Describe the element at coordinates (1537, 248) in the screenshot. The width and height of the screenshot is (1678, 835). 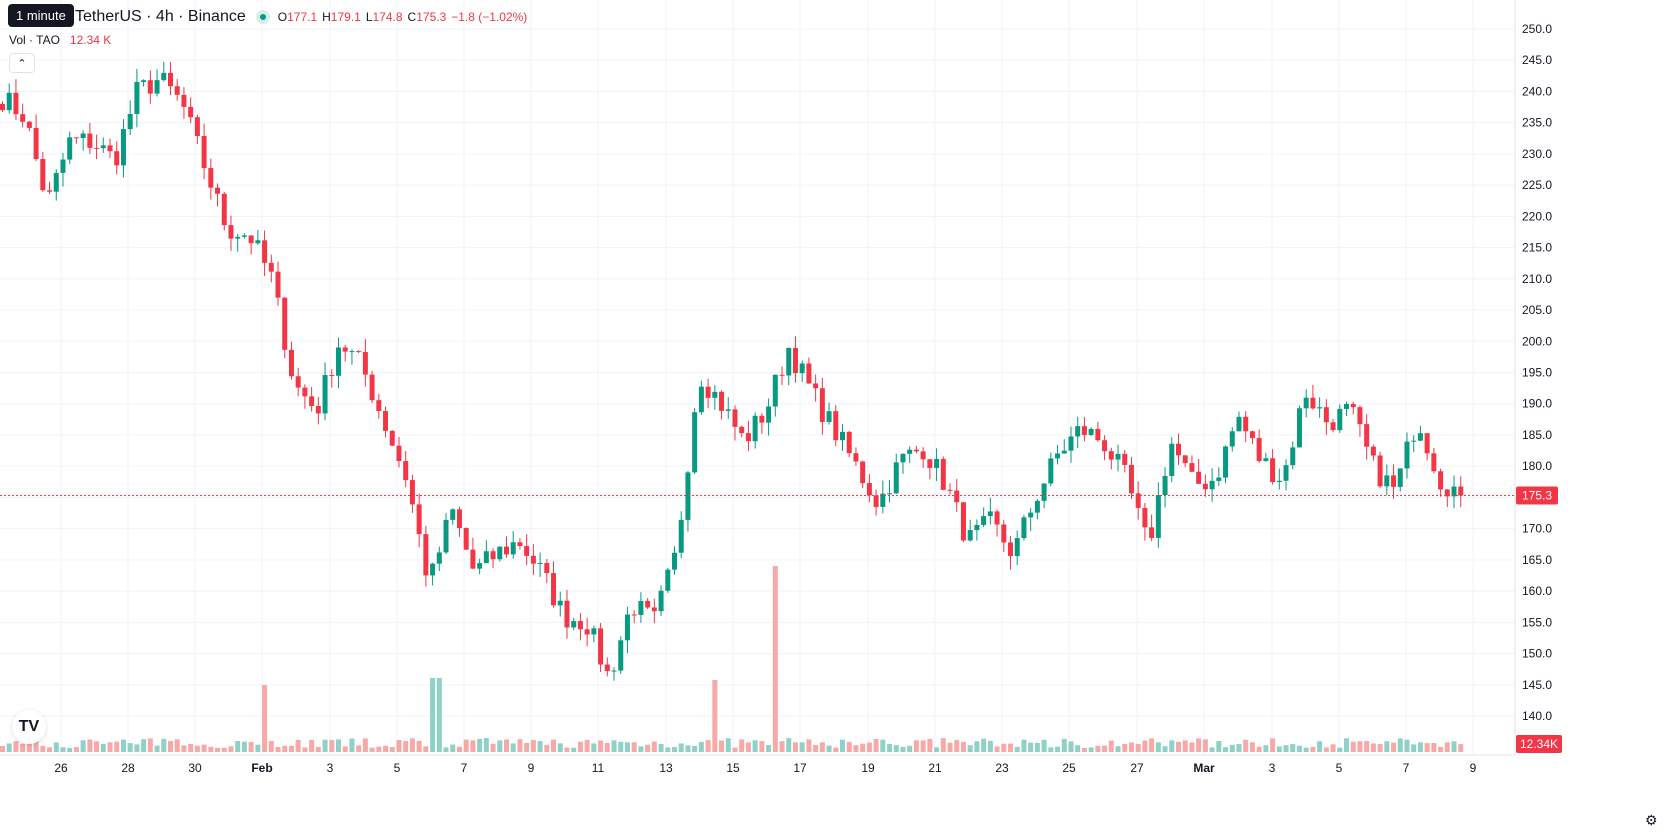
I see `price-tick-label: 215.0` at that location.